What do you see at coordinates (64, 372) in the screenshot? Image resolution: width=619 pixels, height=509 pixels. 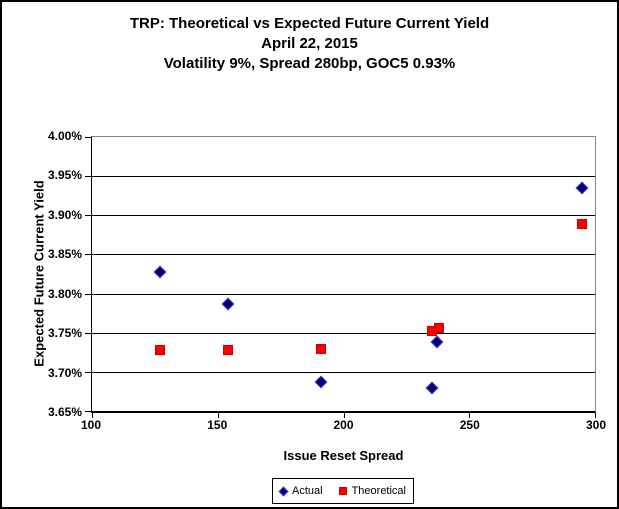 I see `y-tick-label: 3.70%` at bounding box center [64, 372].